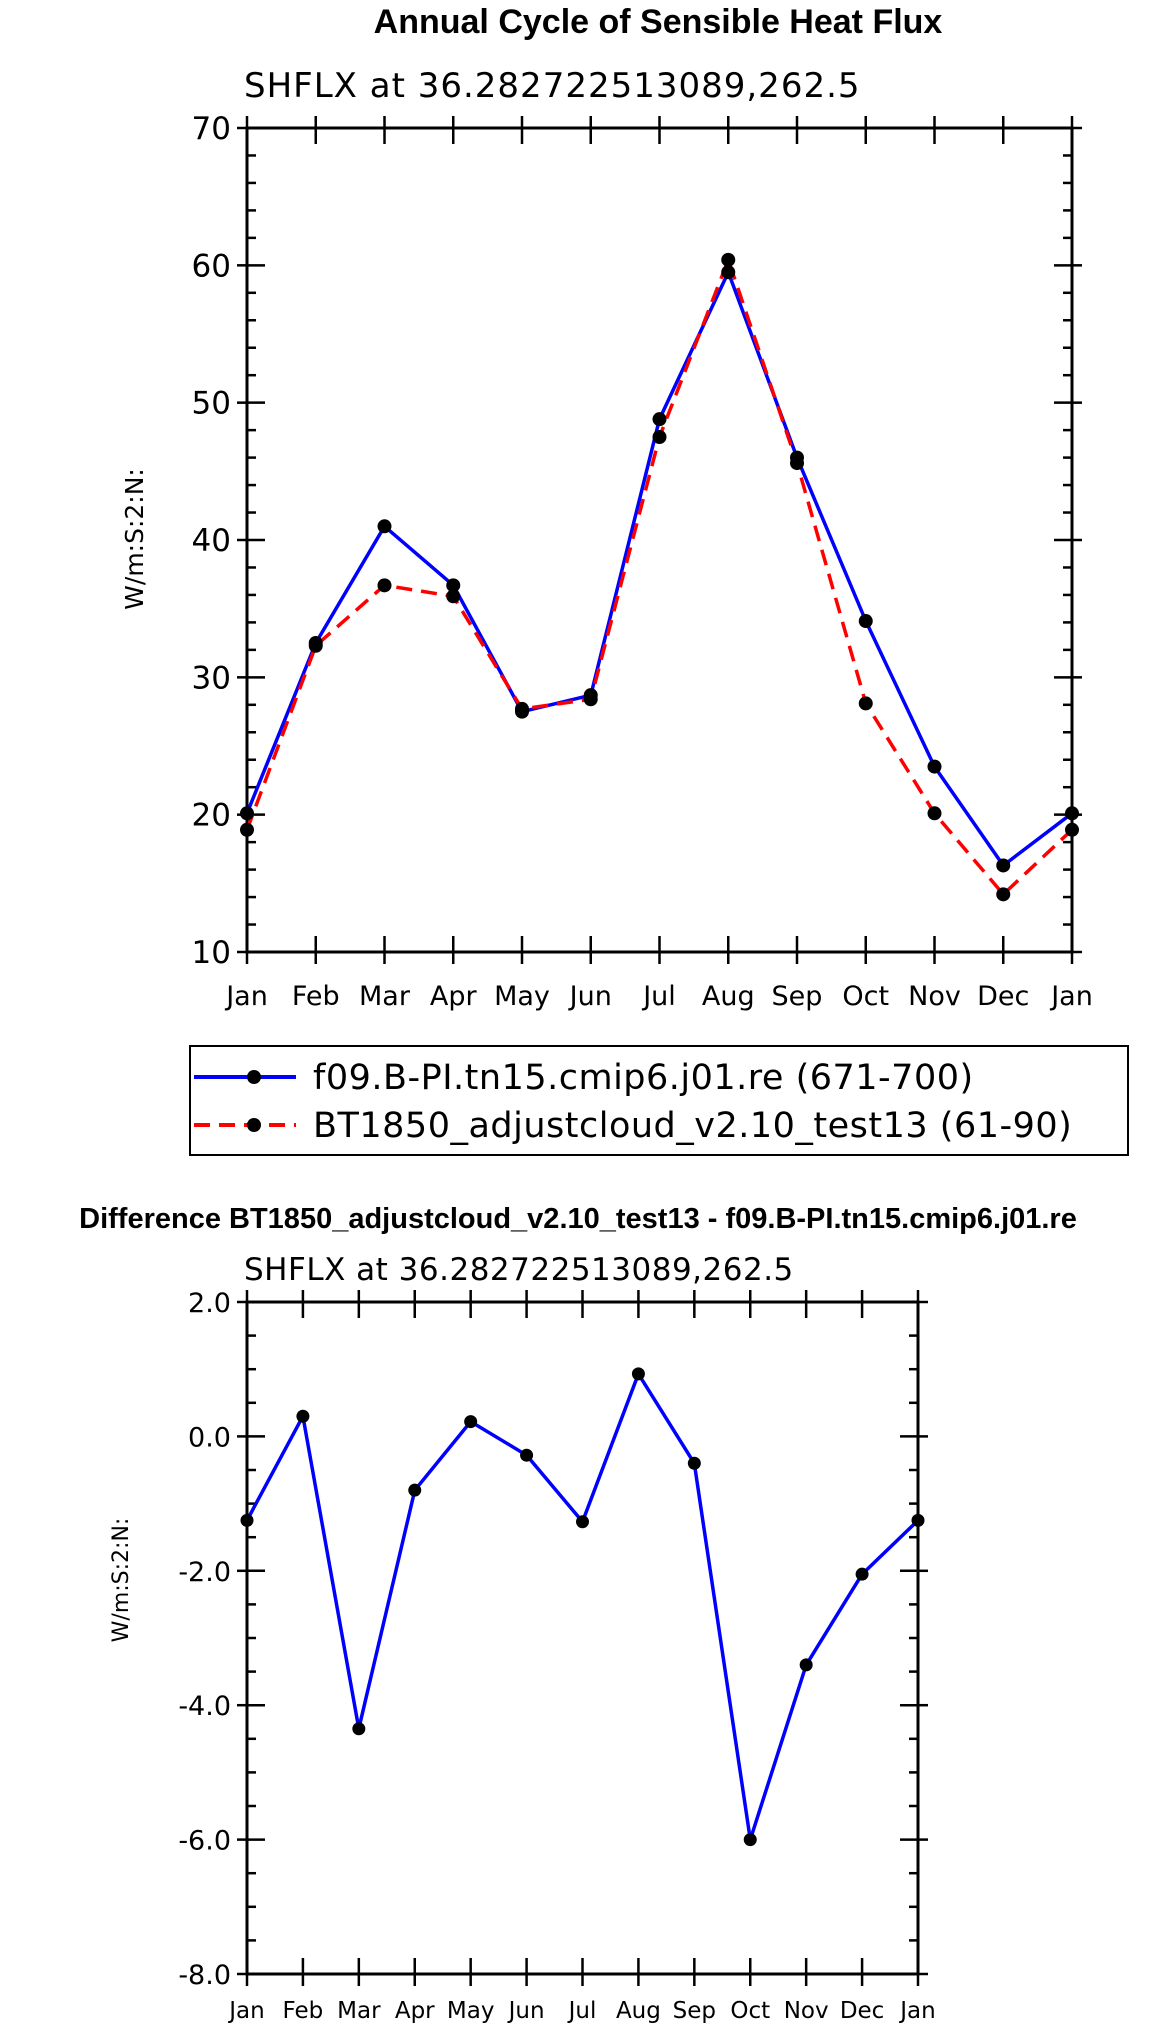 The width and height of the screenshot is (1161, 2032). I want to click on y-tick-label: 10, so click(211, 953).